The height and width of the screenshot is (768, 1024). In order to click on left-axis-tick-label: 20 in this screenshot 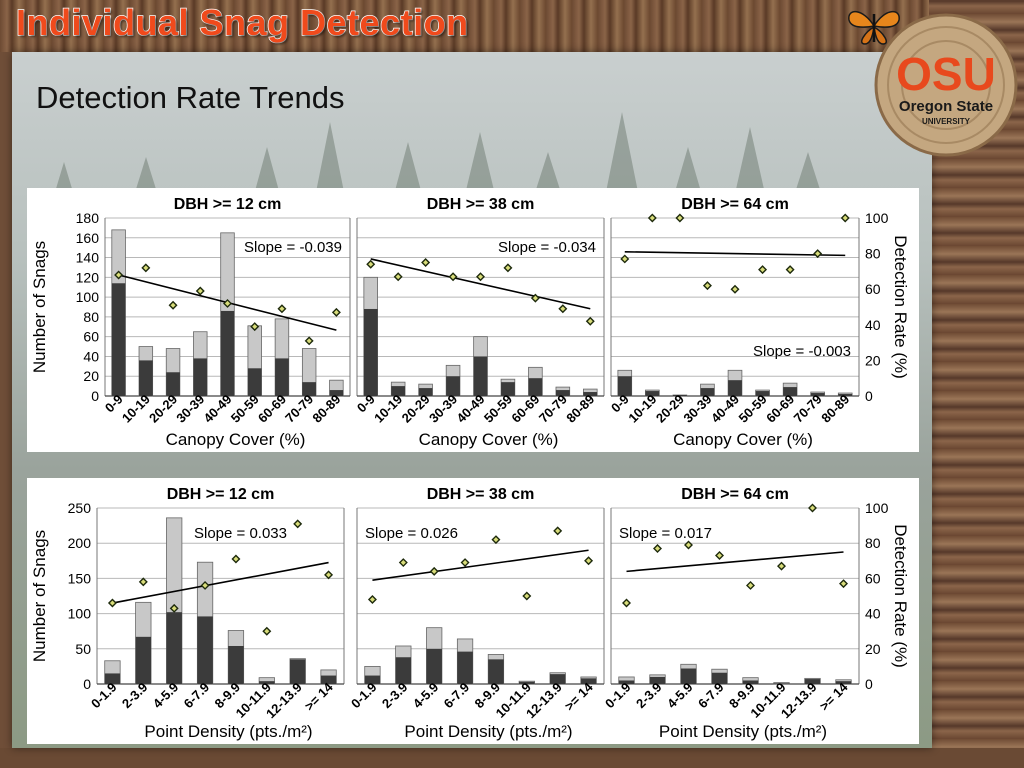, I will do `click(91, 376)`.